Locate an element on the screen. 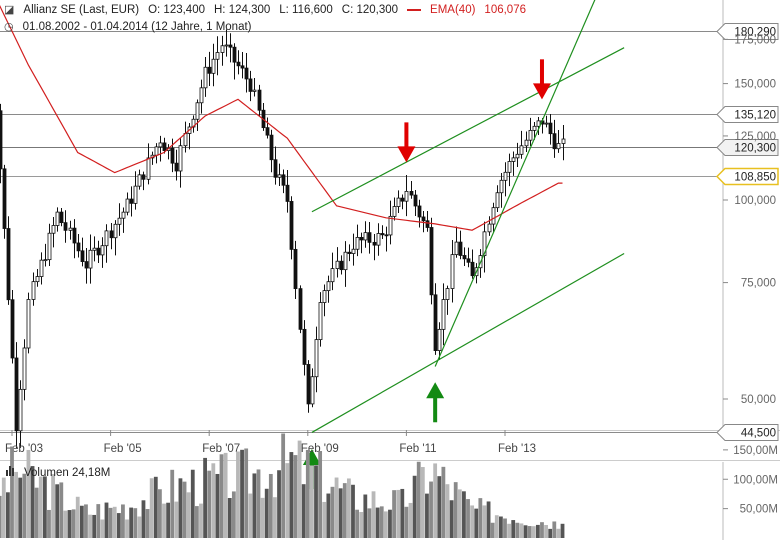 The height and width of the screenshot is (540, 780). y-tick-label: 75,000 is located at coordinates (758, 284).